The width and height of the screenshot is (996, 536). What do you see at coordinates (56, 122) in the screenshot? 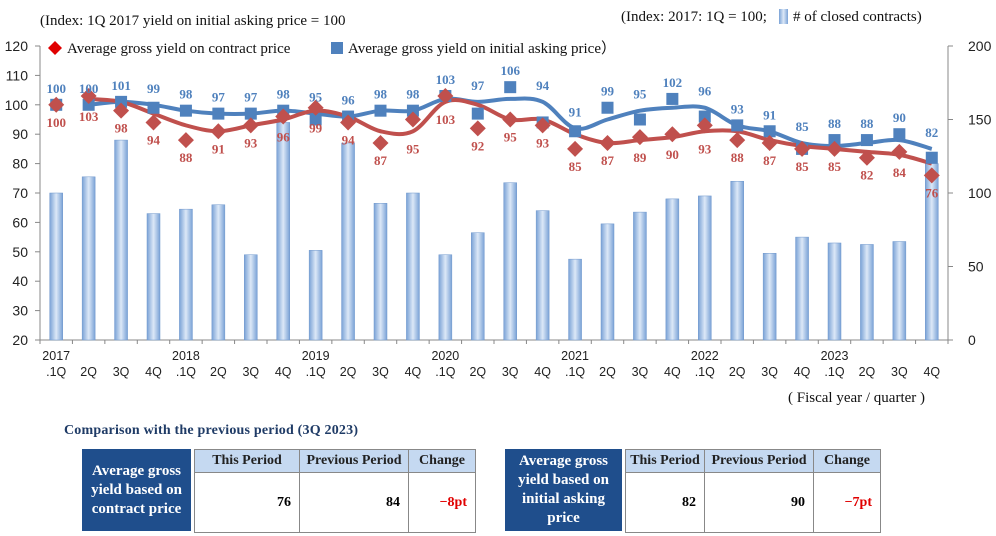
I see `data-label-contract: 100` at bounding box center [56, 122].